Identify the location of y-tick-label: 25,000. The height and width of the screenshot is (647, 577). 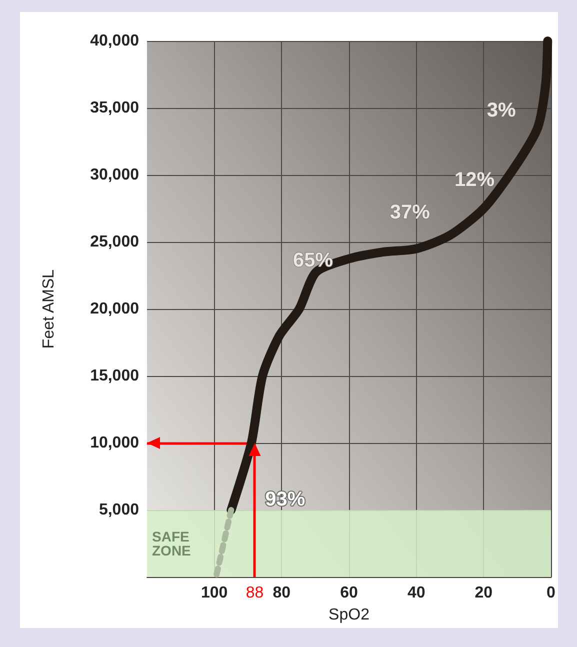
(115, 242).